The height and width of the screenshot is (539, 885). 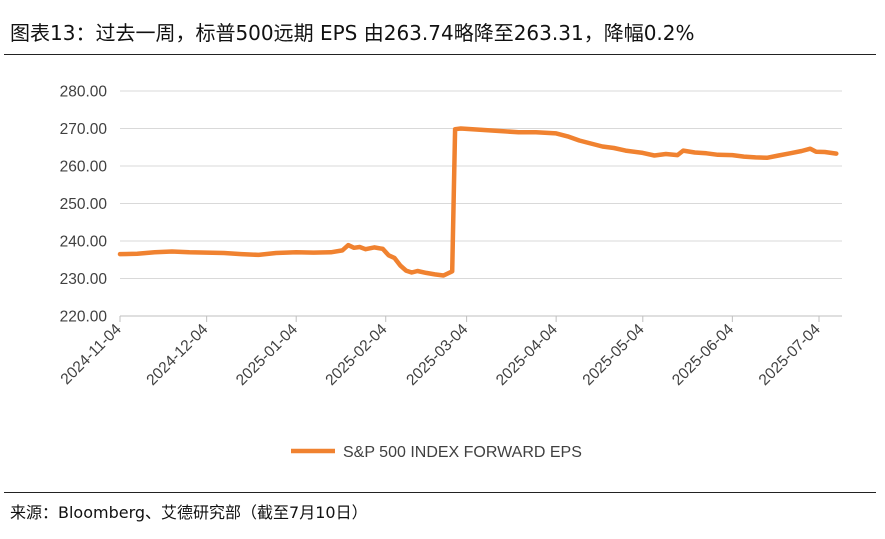 What do you see at coordinates (177, 355) in the screenshot?
I see `x-tick-label: 2024-12-04` at bounding box center [177, 355].